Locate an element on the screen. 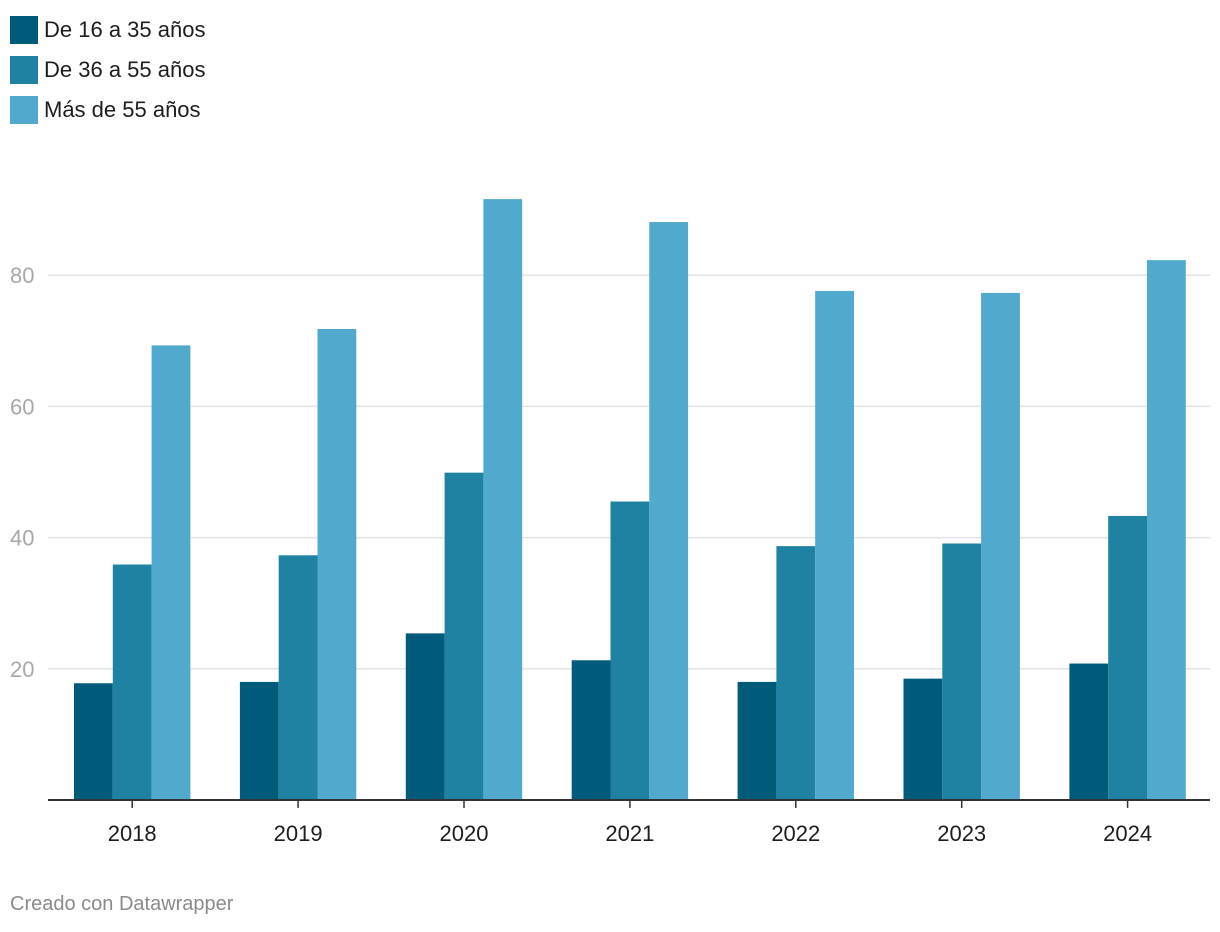 The width and height of the screenshot is (1220, 932). x-tick-label-2019: 2019 is located at coordinates (298, 833).